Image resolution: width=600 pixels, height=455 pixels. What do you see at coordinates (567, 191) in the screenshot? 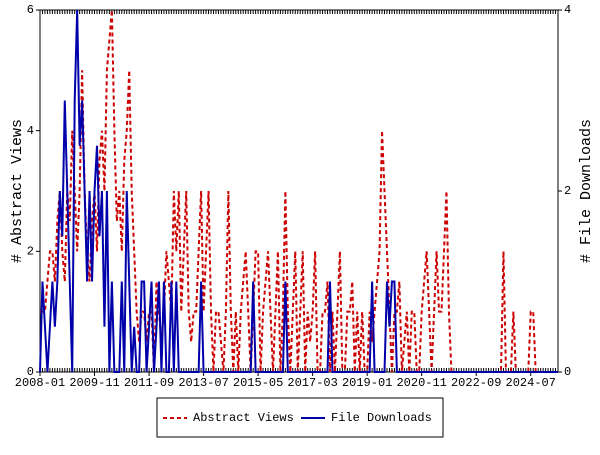
I see `y2-tick-label: 2` at bounding box center [567, 191].